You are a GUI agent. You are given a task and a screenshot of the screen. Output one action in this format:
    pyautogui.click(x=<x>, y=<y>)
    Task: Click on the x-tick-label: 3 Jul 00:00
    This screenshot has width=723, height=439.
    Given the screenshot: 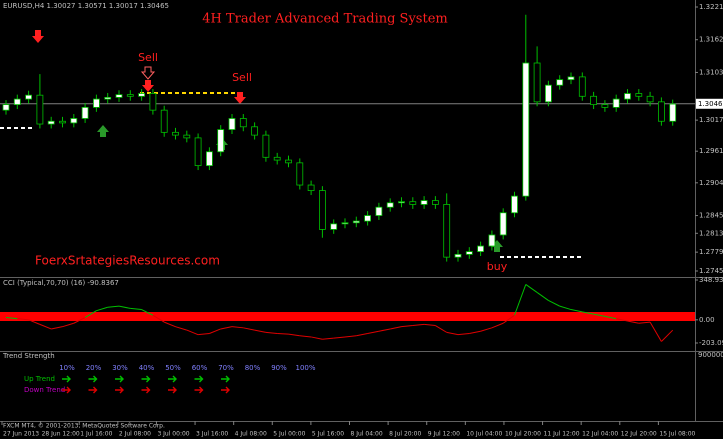 What is the action you would take?
    pyautogui.click(x=173, y=434)
    